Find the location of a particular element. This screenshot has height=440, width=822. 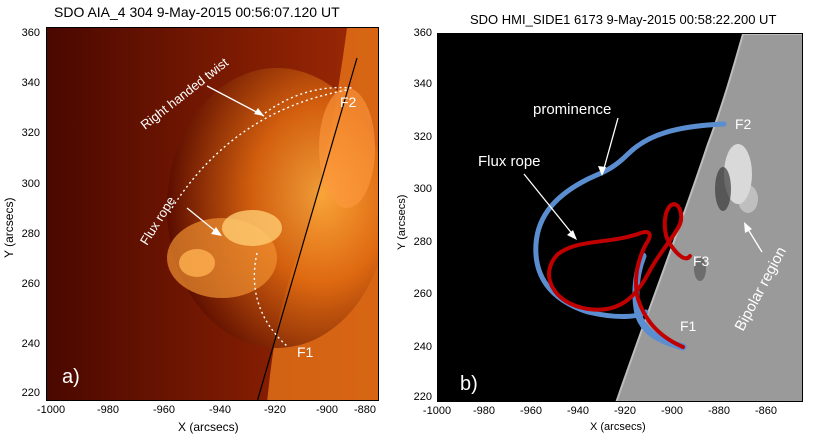

panel-b-label: b) is located at coordinates (469, 384).